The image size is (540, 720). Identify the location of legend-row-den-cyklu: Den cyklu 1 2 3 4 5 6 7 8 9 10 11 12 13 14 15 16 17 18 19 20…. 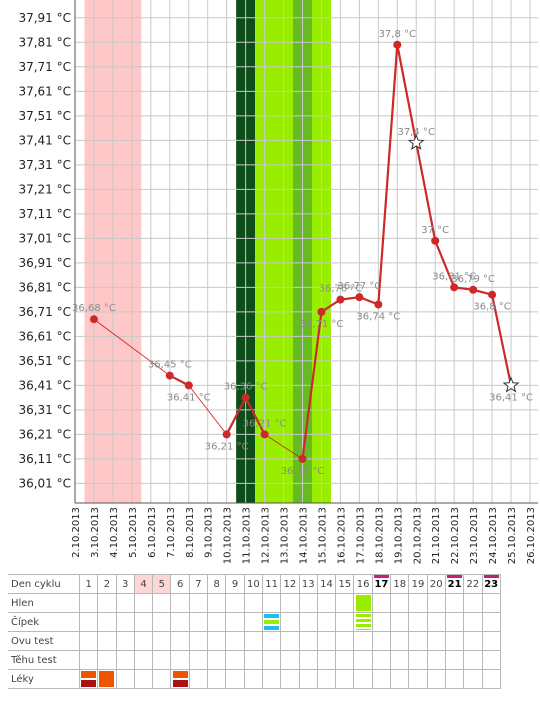
(254, 584).